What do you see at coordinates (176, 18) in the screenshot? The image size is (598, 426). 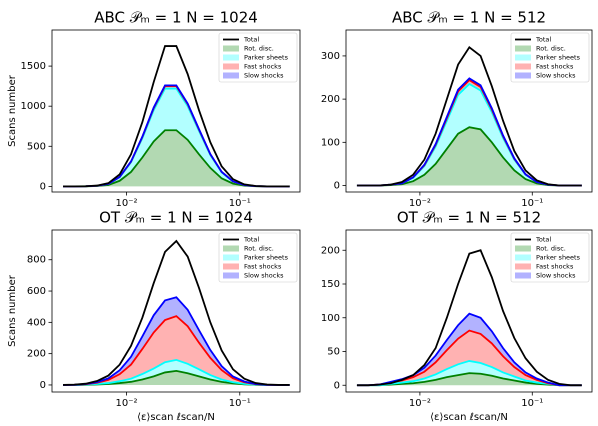 I see `chart-title: ABC 𝒫ₘ = 1 N = 1024` at bounding box center [176, 18].